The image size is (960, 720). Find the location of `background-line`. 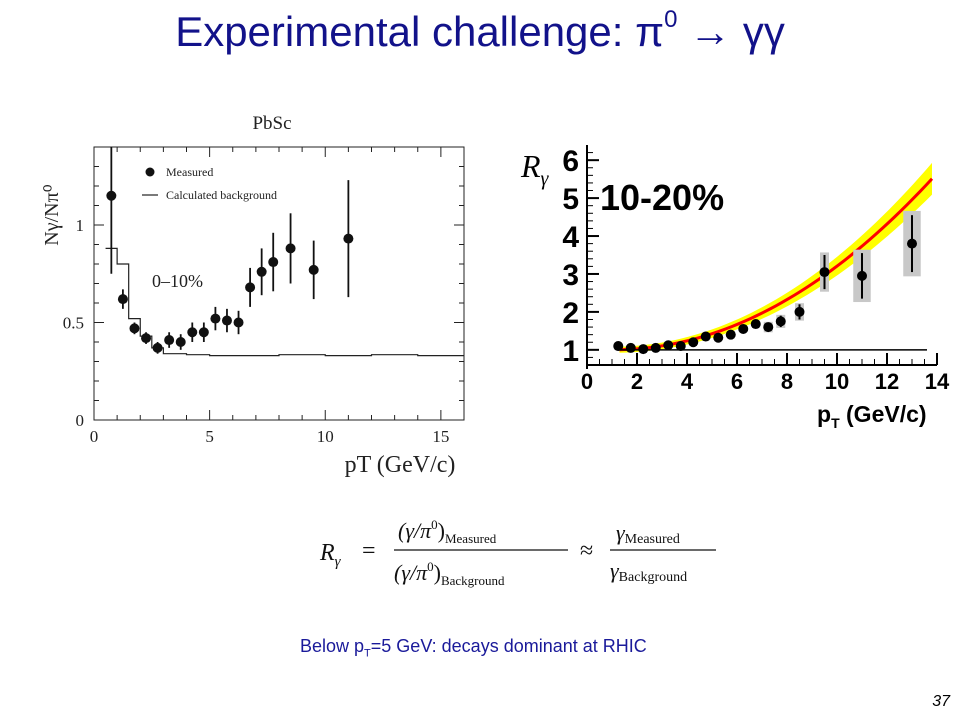

background-line is located at coordinates (284, 302).